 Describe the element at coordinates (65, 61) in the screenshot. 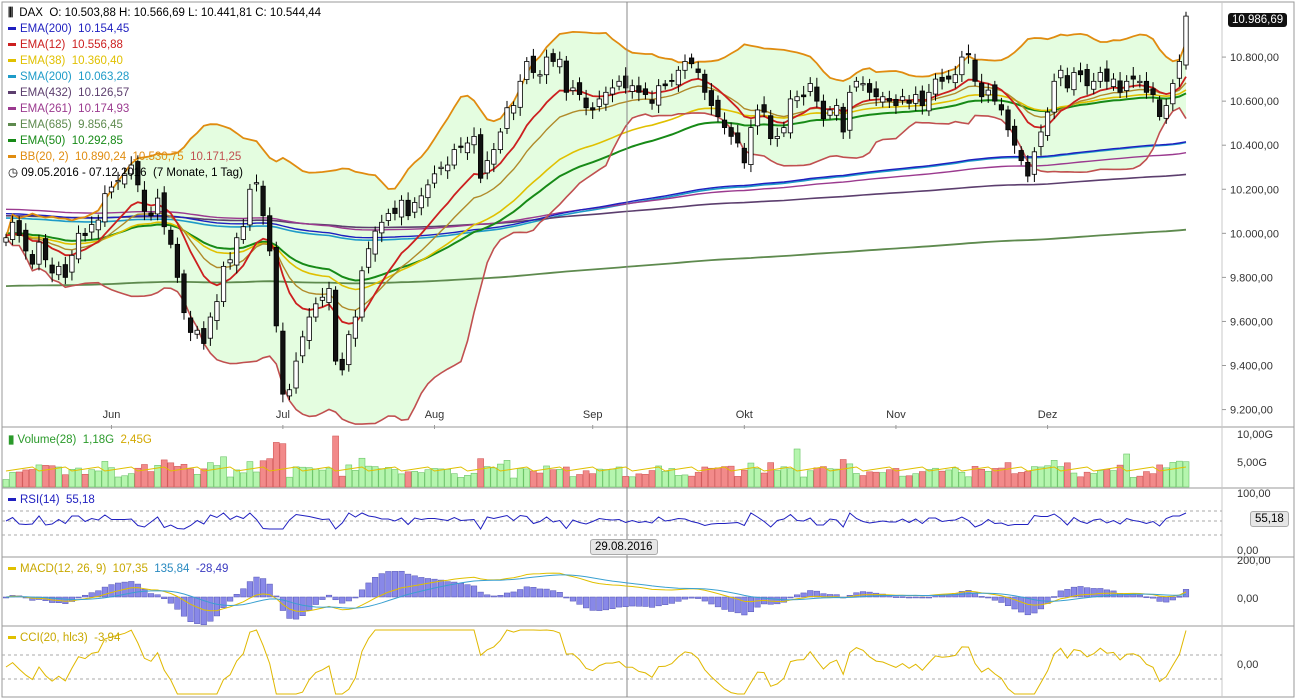

I see `legend-item: EMA(38) 10.360,40` at that location.